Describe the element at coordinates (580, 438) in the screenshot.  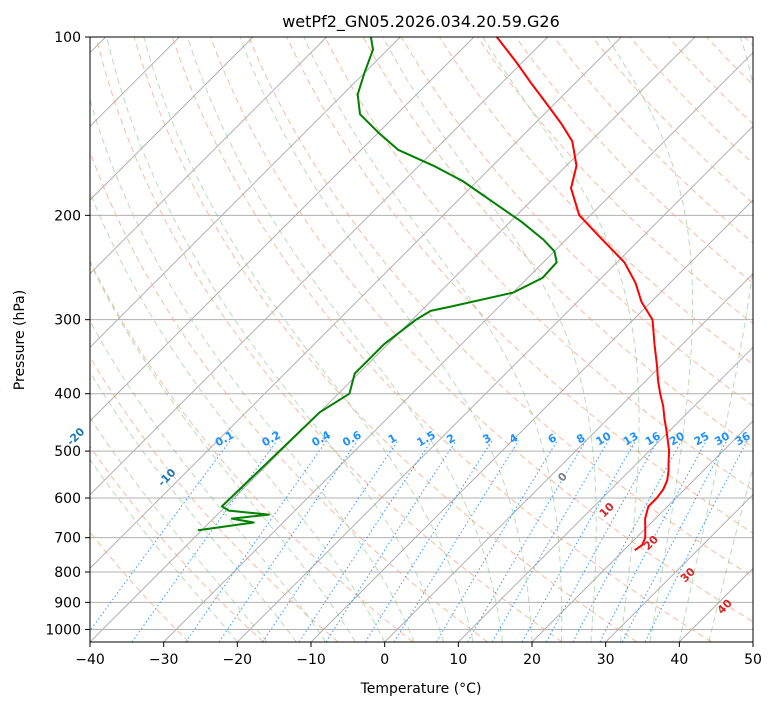
I see `mixing-ratio-label: 8` at that location.